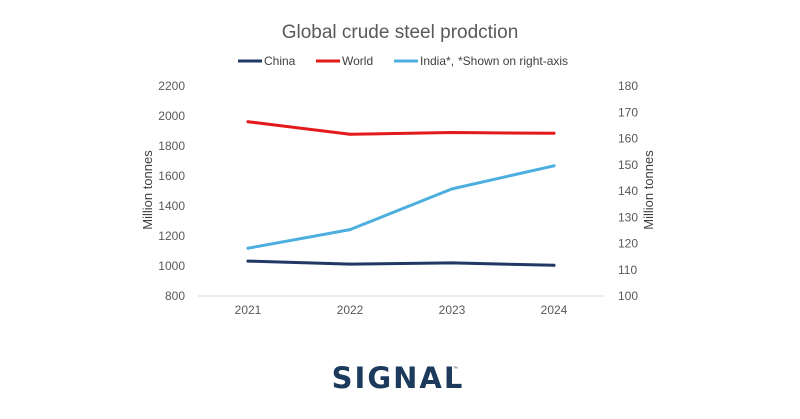 The width and height of the screenshot is (800, 419). What do you see at coordinates (171, 116) in the screenshot?
I see `y-tick-left-label: 2000` at bounding box center [171, 116].